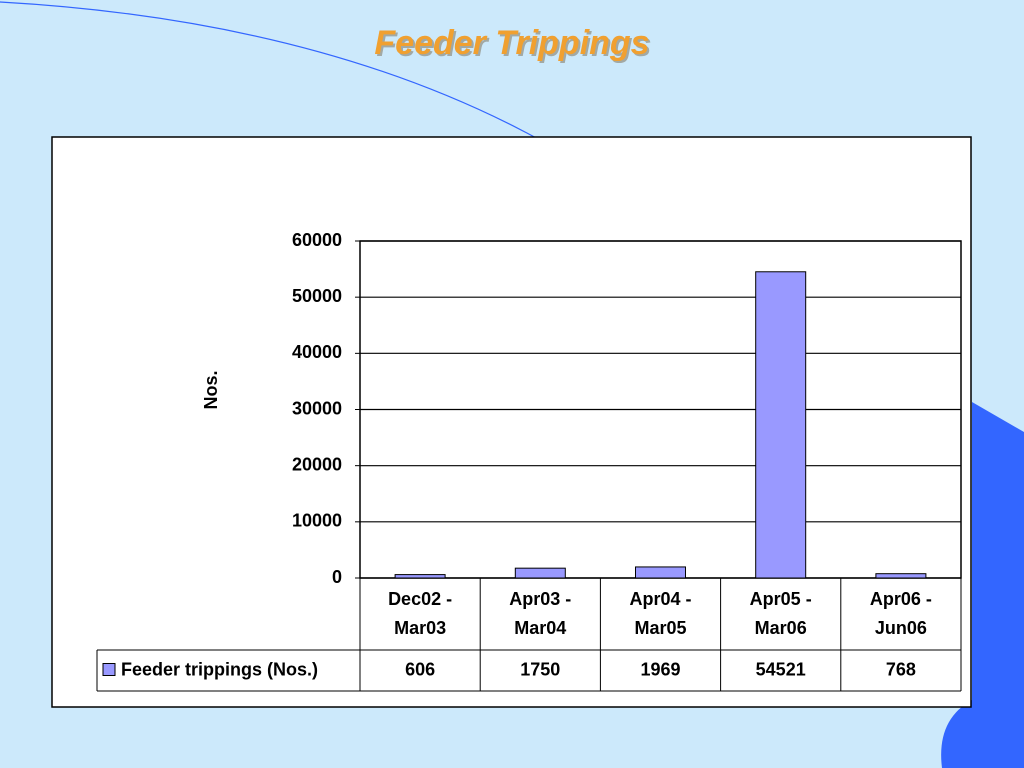 Image resolution: width=1024 pixels, height=768 pixels. Describe the element at coordinates (317, 408) in the screenshot. I see `y-tick-label: 30000` at that location.